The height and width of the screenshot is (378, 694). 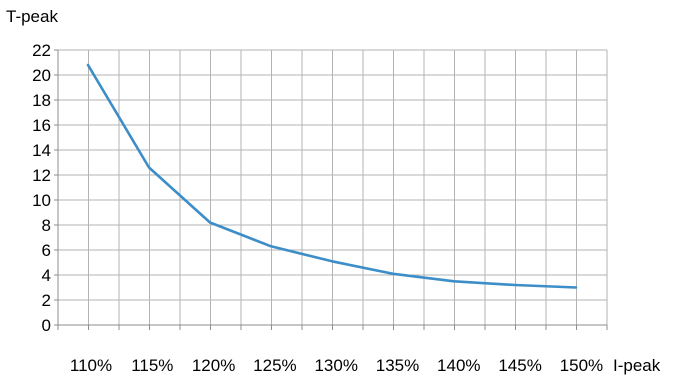 I want to click on y-tick-label: 22, so click(x=41, y=50).